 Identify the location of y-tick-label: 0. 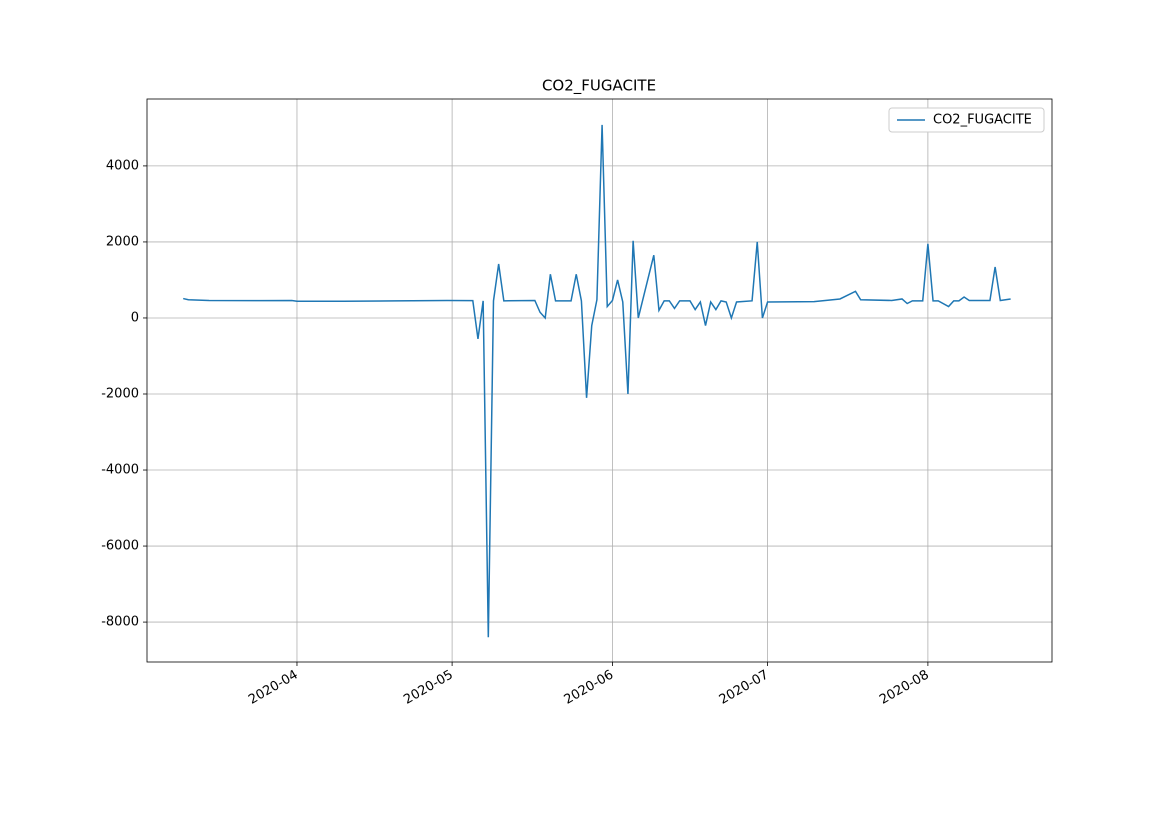
(135, 317).